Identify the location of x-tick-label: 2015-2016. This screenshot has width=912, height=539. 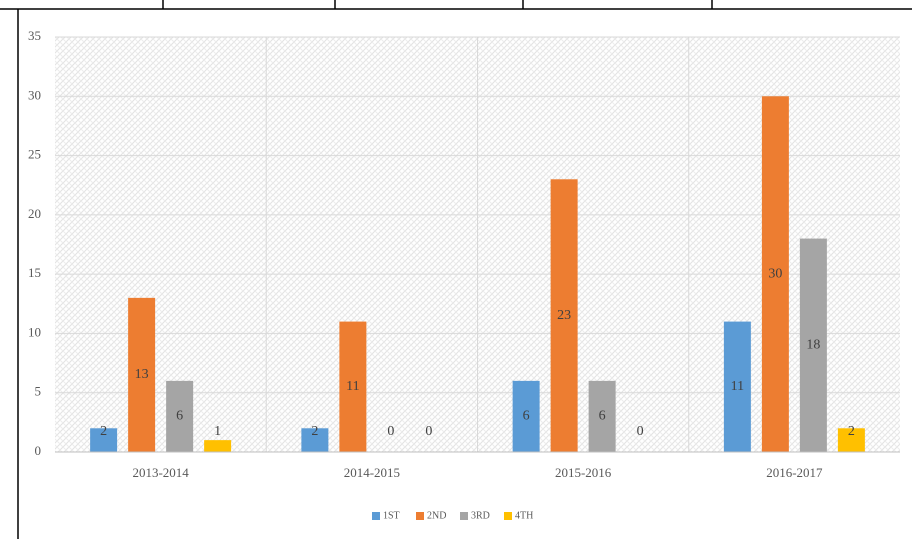
(583, 472).